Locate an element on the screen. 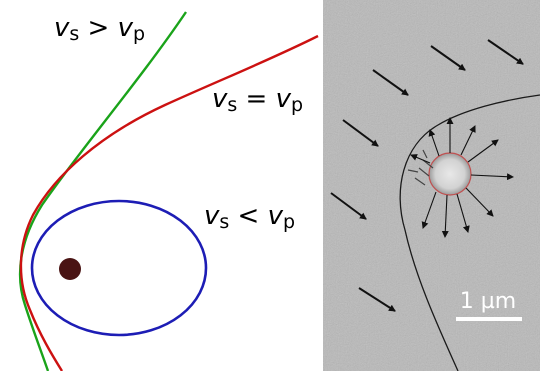  source-dot is located at coordinates (70, 269).